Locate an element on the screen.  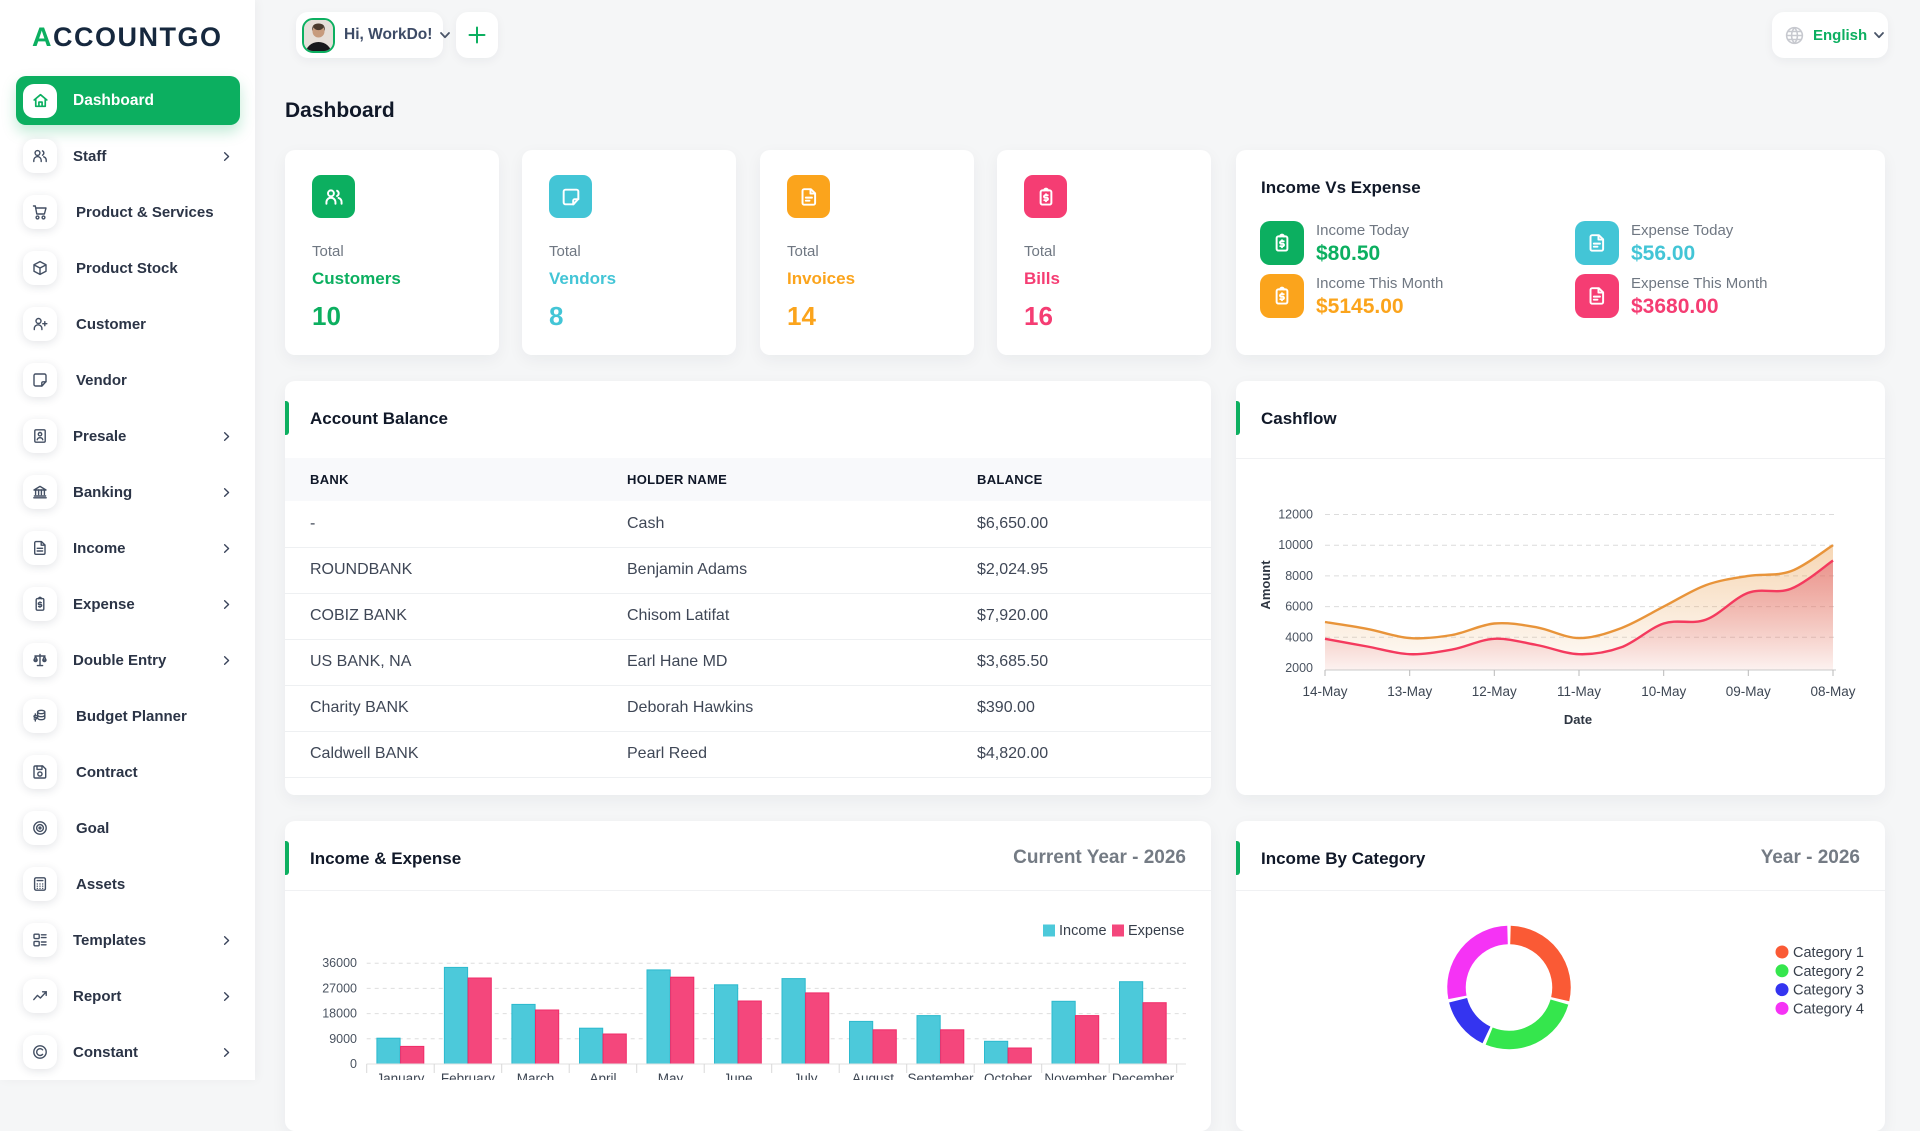
svg-text: October is located at coordinates (1008, 1075).